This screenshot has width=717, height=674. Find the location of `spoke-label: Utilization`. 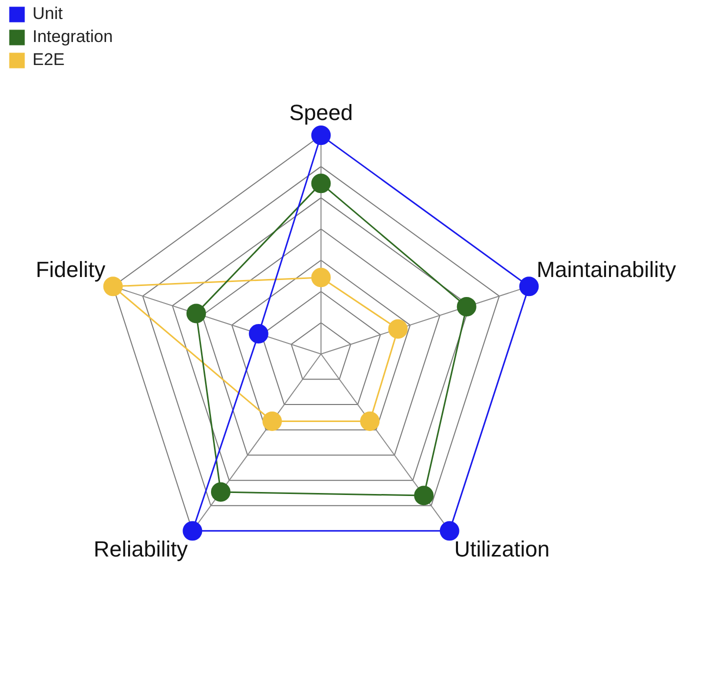

spoke-label: Utilization is located at coordinates (502, 549).